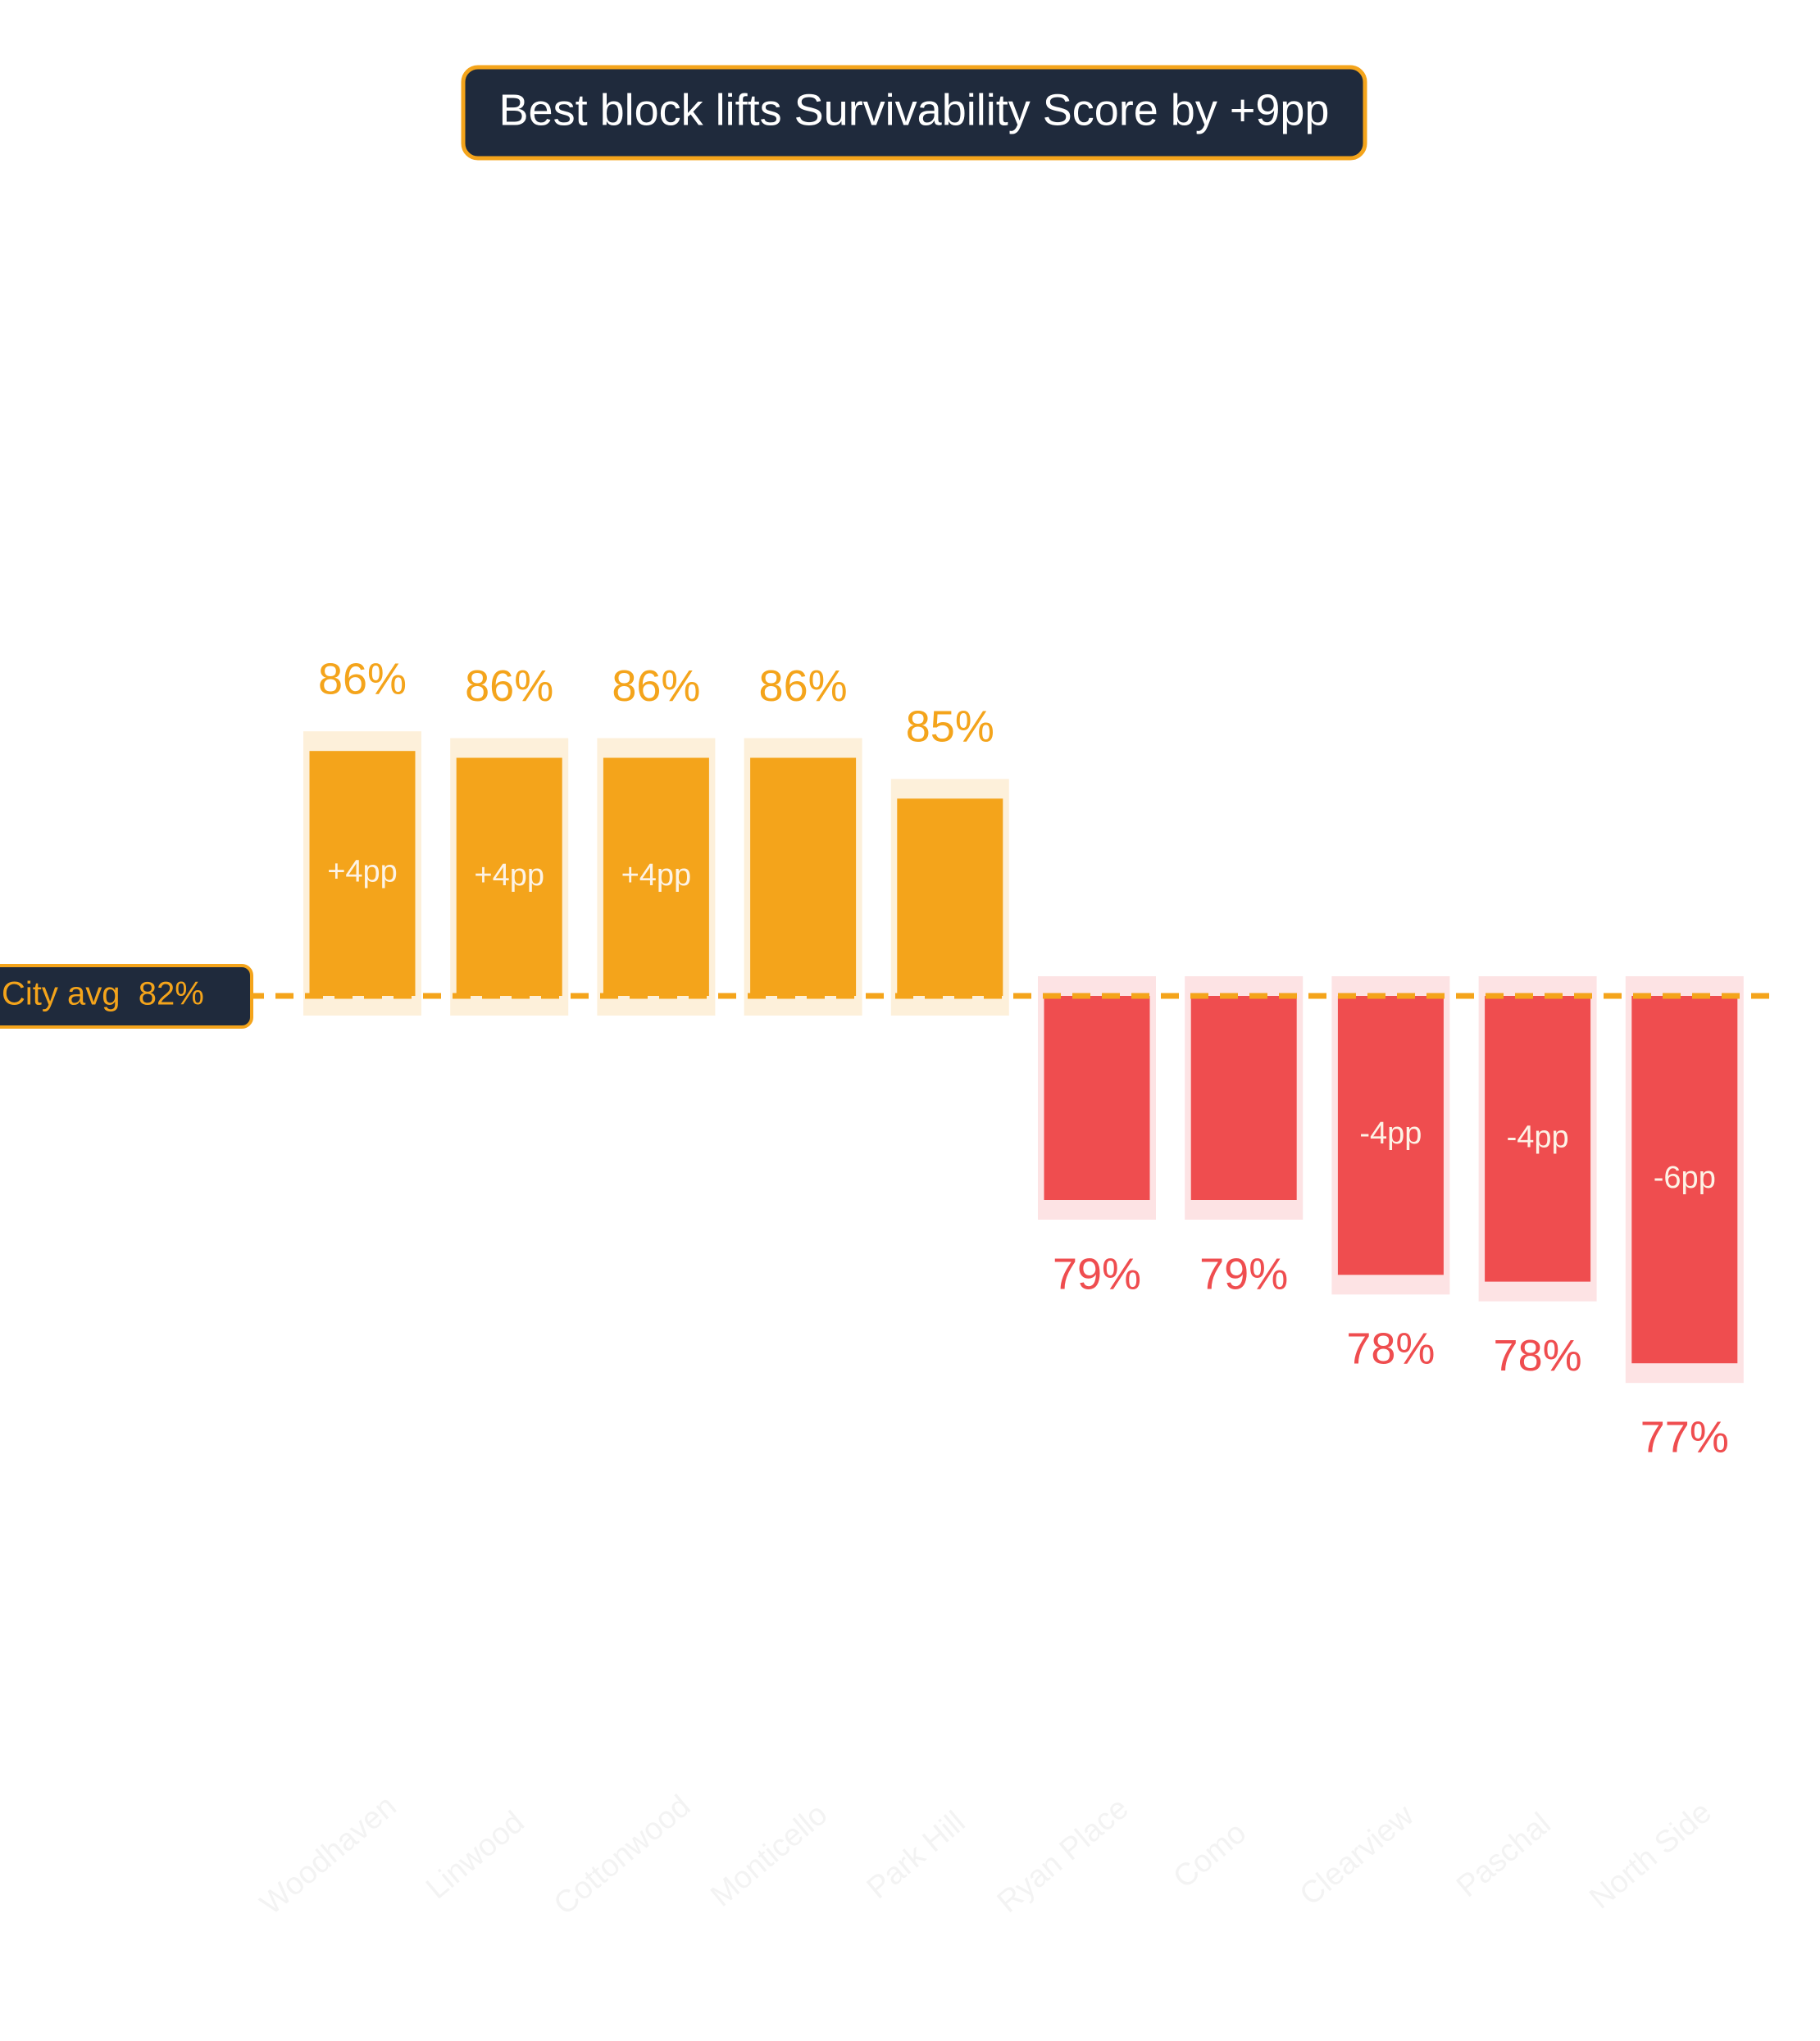 Image resolution: width=1820 pixels, height=2041 pixels. I want to click on x-tick-label: Clearview, so click(1357, 1855).